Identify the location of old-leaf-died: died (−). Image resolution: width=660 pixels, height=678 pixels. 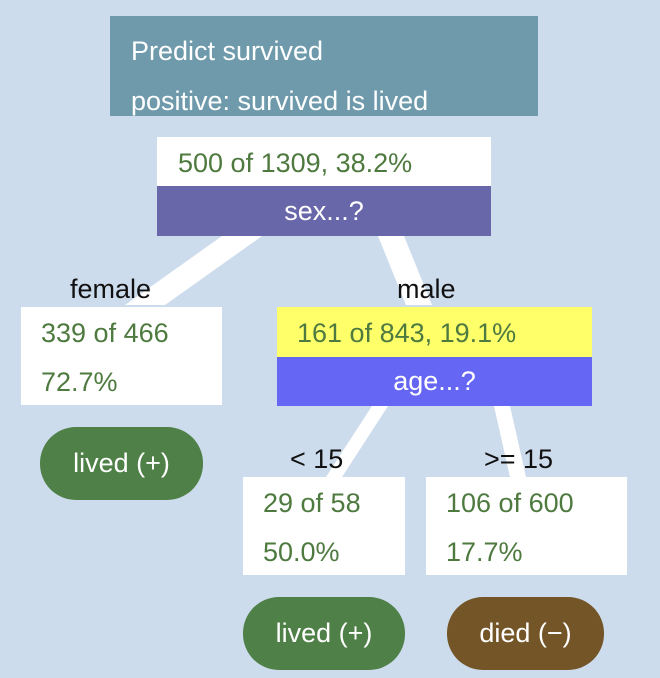
(525, 633).